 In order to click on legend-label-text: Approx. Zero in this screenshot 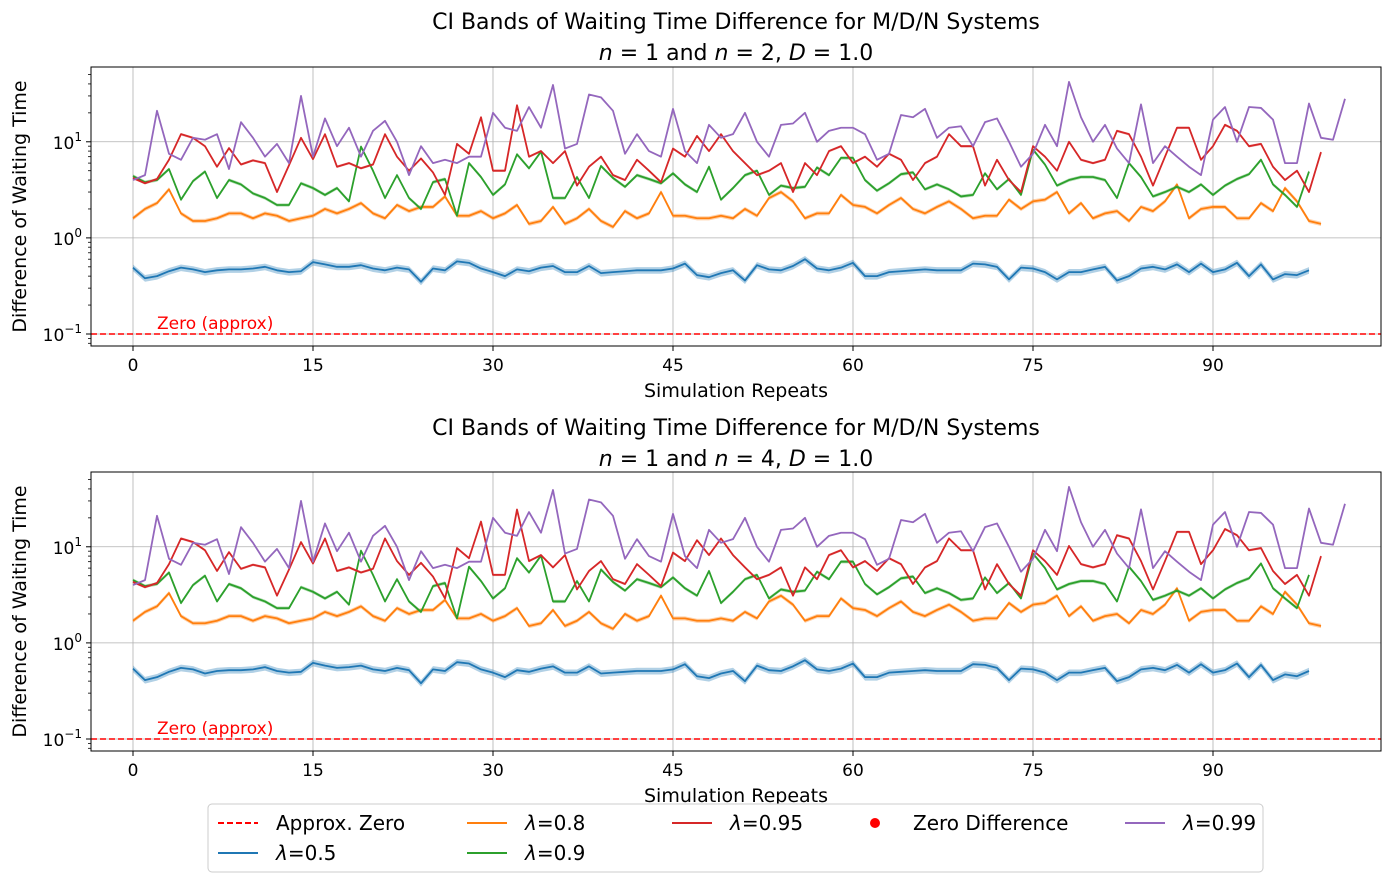, I will do `click(340, 823)`.